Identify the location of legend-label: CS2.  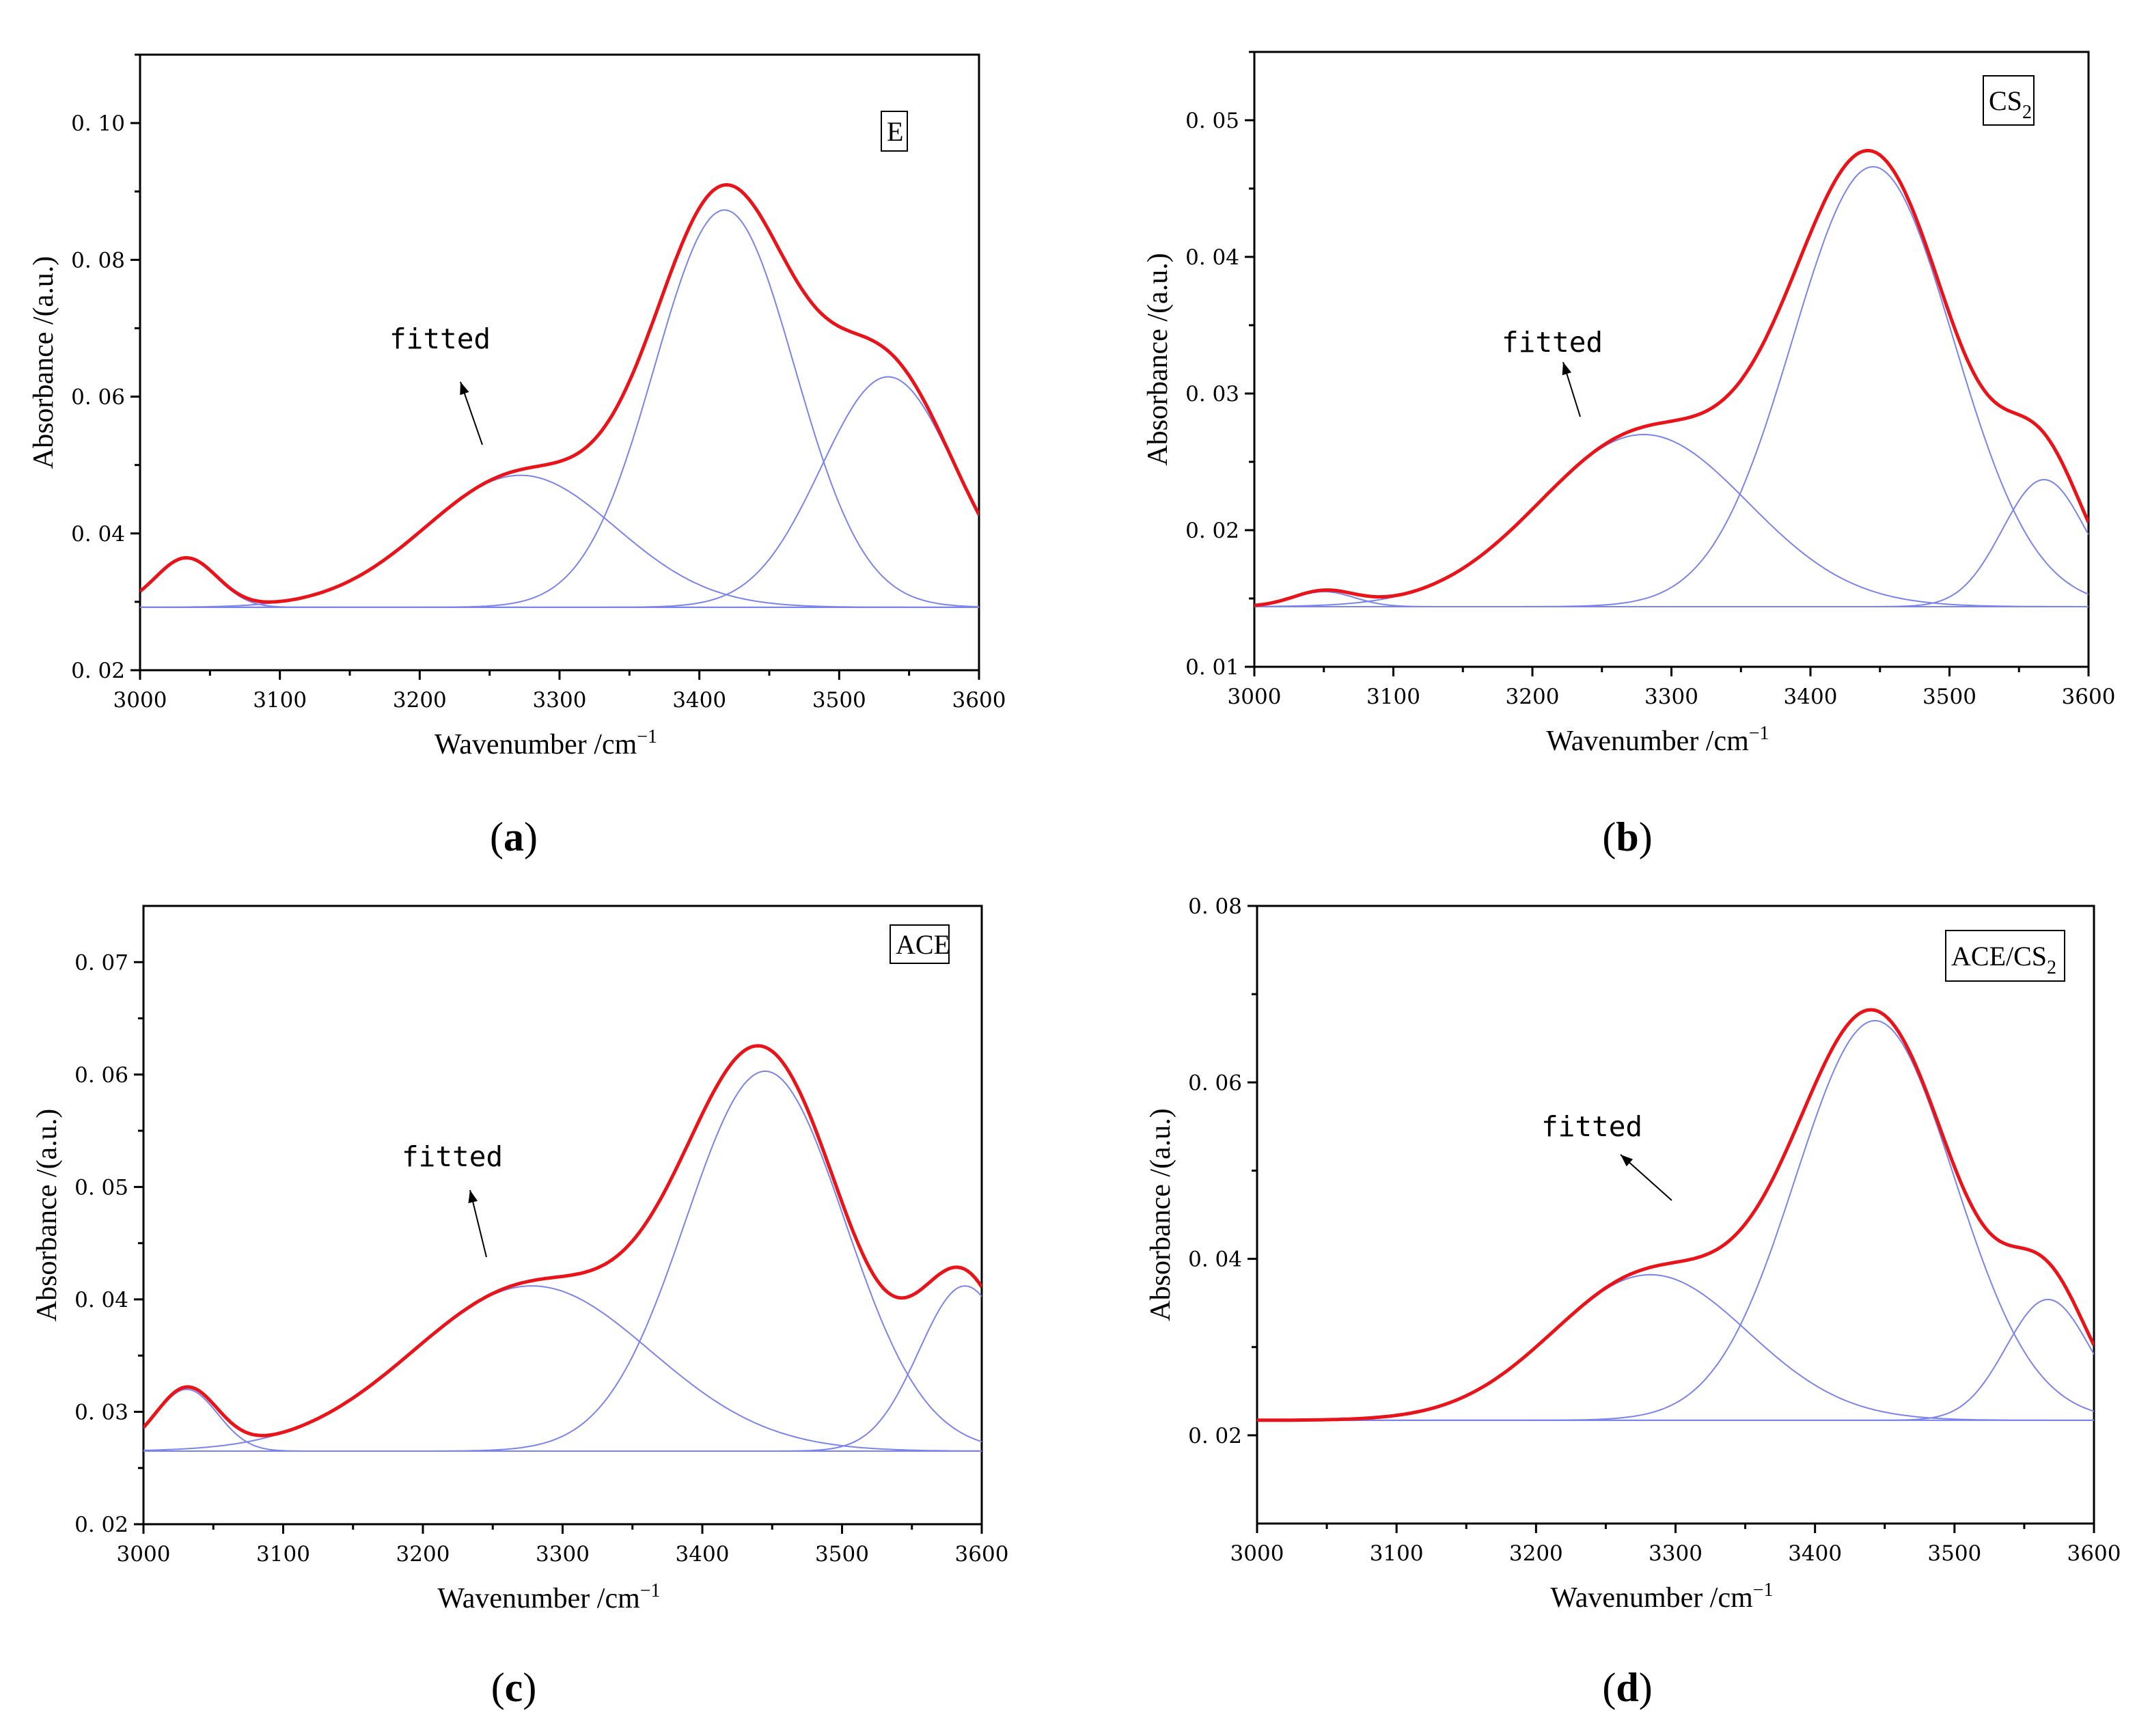
(2011, 104).